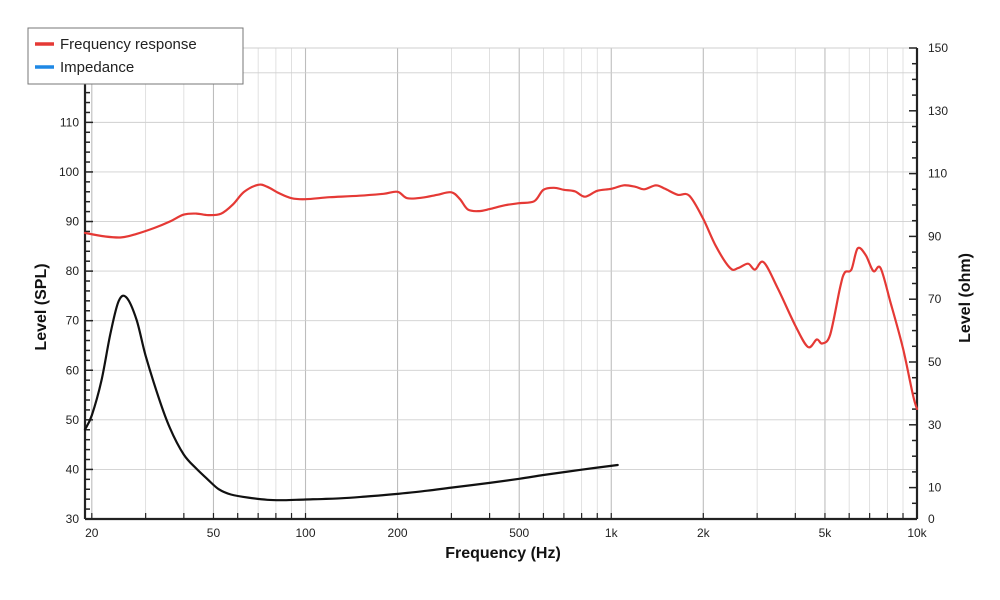 The height and width of the screenshot is (600, 1000). I want to click on y-left-tick-label: 30, so click(73, 519).